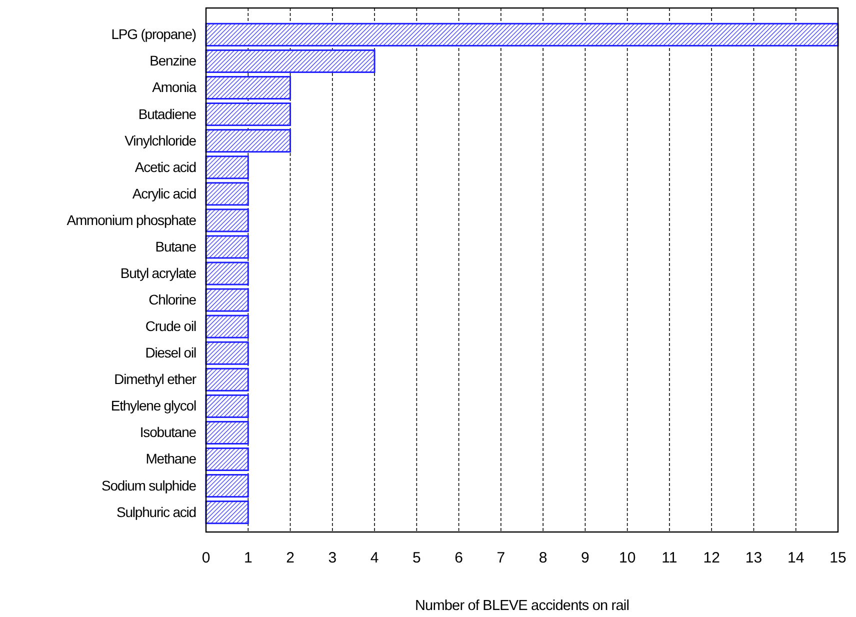 This screenshot has width=856, height=617. What do you see at coordinates (670, 558) in the screenshot?
I see `x-tick-label: 11` at bounding box center [670, 558].